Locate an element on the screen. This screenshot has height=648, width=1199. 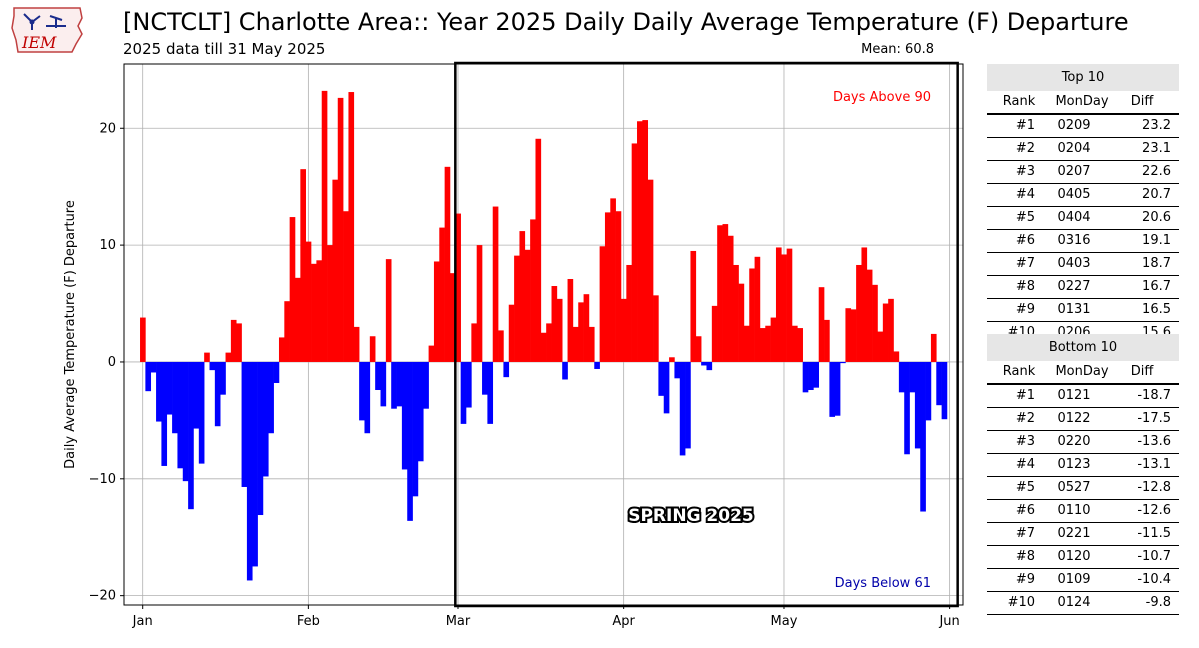
table-row: #4 0123 -13.1 is located at coordinates (1083, 465).